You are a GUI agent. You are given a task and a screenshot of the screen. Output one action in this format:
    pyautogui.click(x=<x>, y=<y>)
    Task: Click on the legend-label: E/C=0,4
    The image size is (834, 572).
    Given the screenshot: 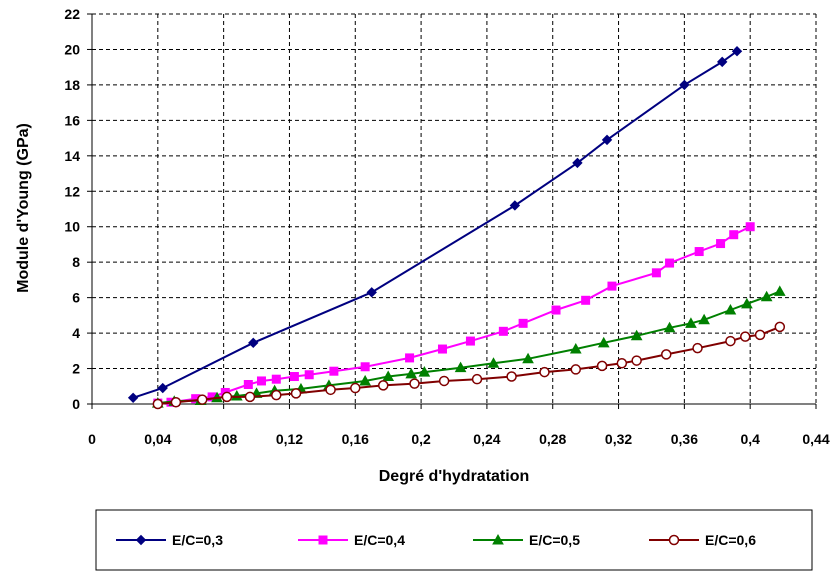 What is the action you would take?
    pyautogui.click(x=379, y=540)
    